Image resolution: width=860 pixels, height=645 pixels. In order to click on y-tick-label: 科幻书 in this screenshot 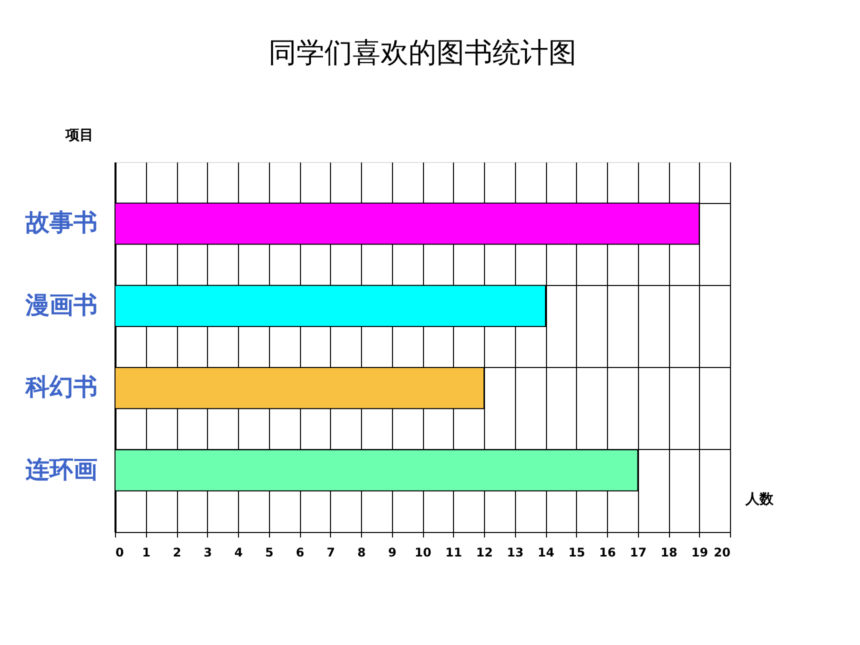, I will do `click(61, 387)`.